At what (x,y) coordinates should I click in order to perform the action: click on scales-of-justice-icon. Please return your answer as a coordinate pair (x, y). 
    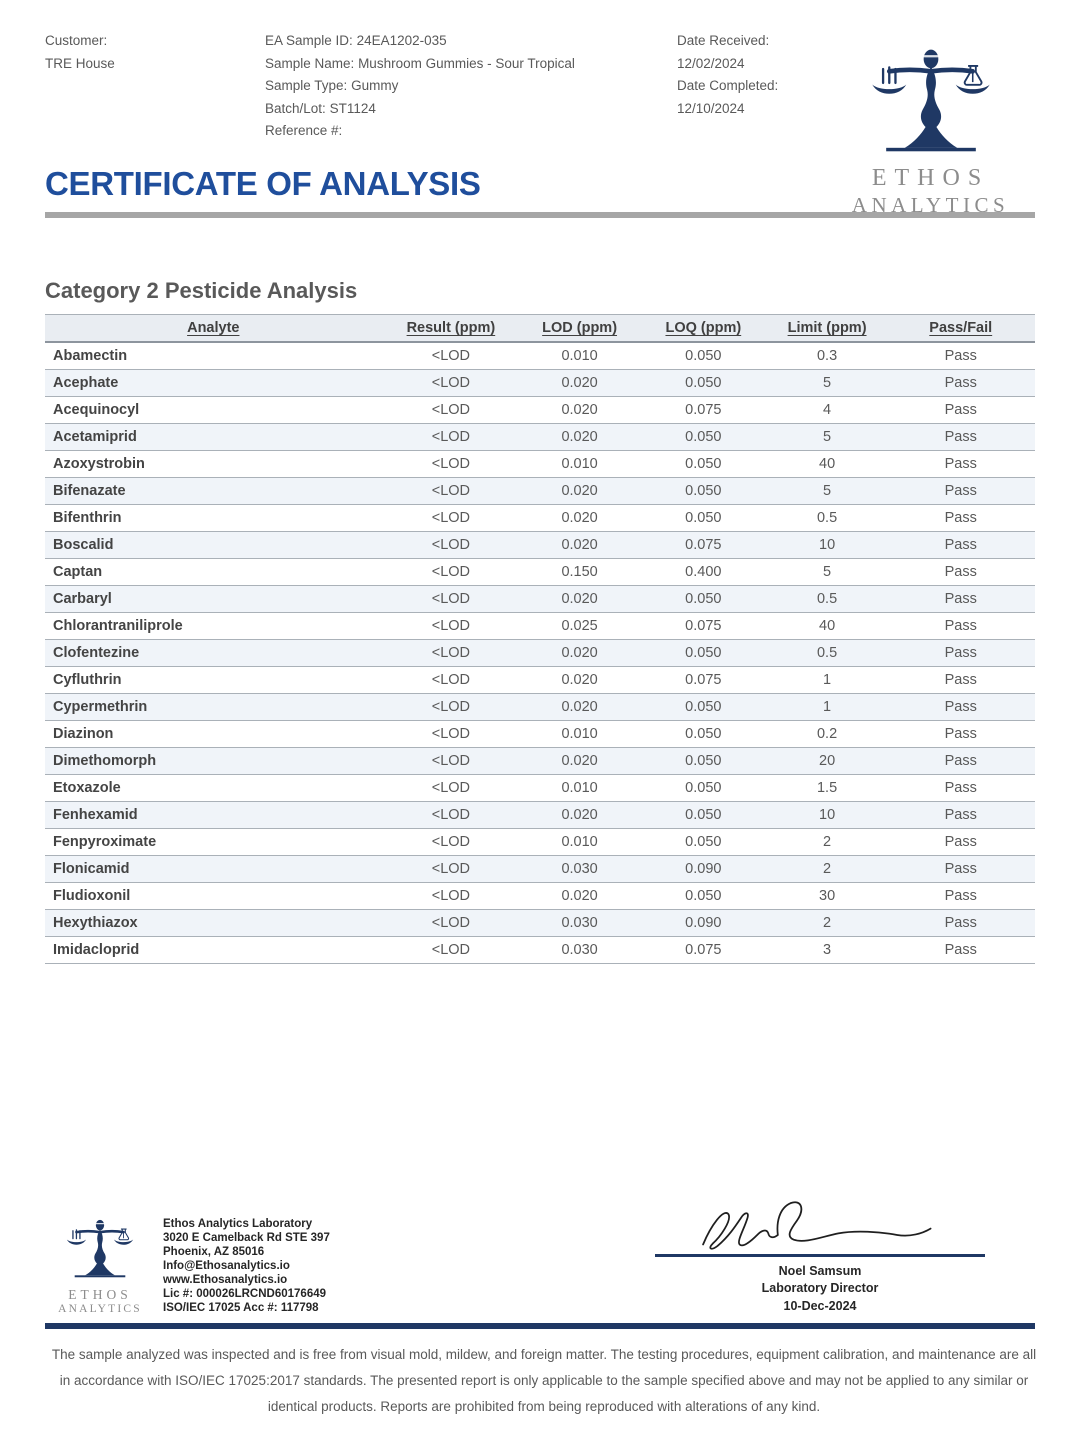
    Looking at the image, I should click on (100, 1250).